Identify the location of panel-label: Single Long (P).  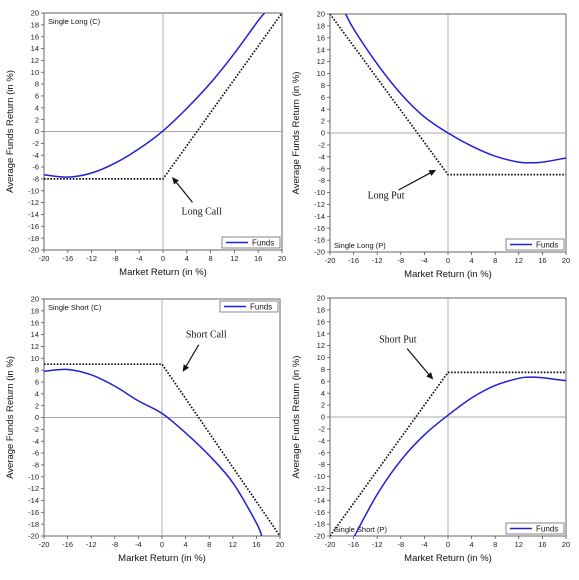
(360, 245).